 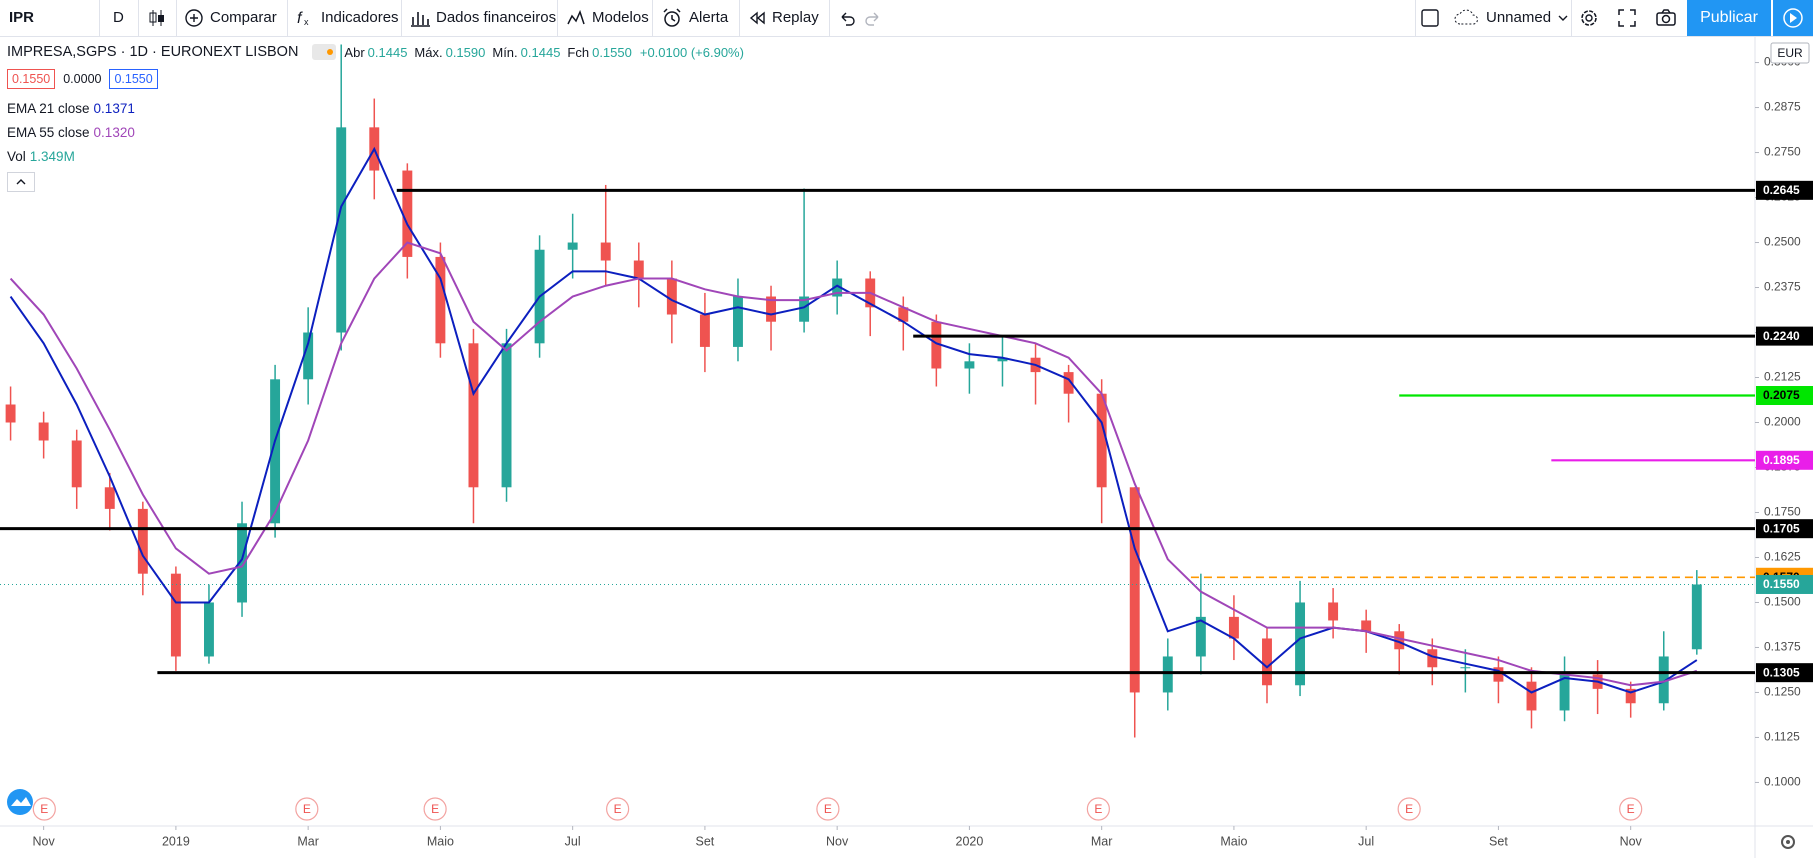 What do you see at coordinates (1519, 17) in the screenshot?
I see `layout-label: Unnamed` at bounding box center [1519, 17].